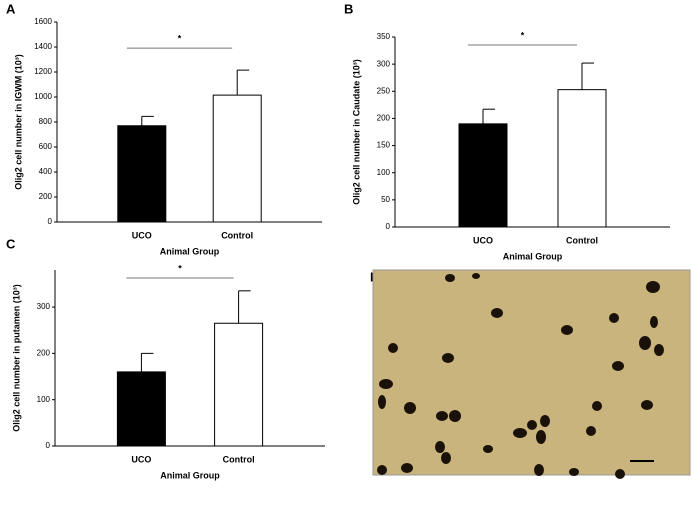 The width and height of the screenshot is (692, 508). I want to click on y-tick-label: 400, so click(46, 171).